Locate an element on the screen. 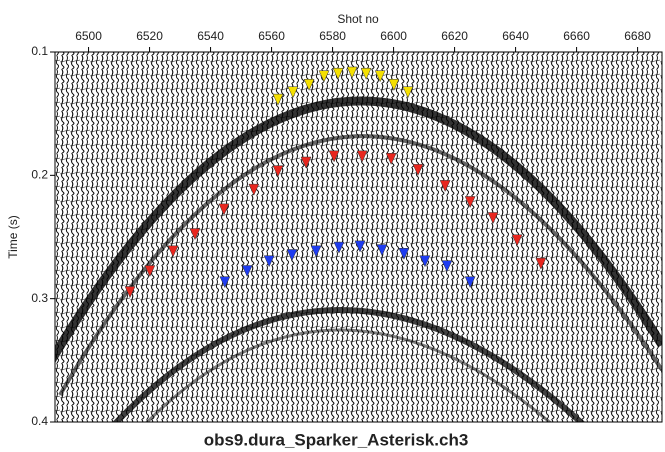  x-tick-label: 6640 is located at coordinates (515, 36).